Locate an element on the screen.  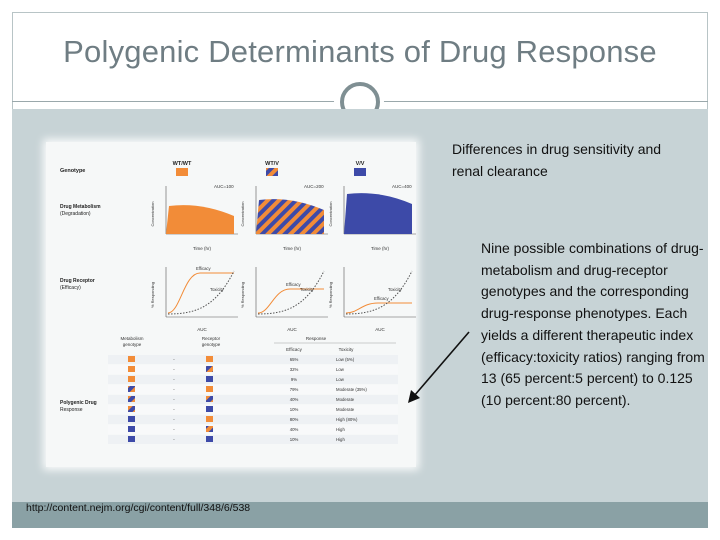
time-xlabel-0: Time (hr) is located at coordinates (202, 248).